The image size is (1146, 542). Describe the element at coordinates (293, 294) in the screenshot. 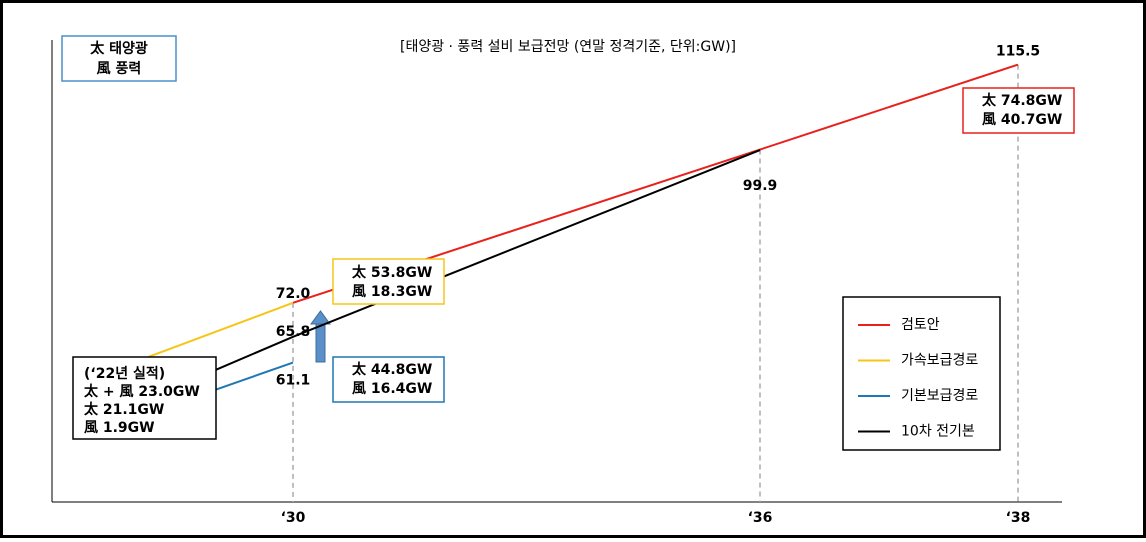

I see `value-label: 72.0` at that location.